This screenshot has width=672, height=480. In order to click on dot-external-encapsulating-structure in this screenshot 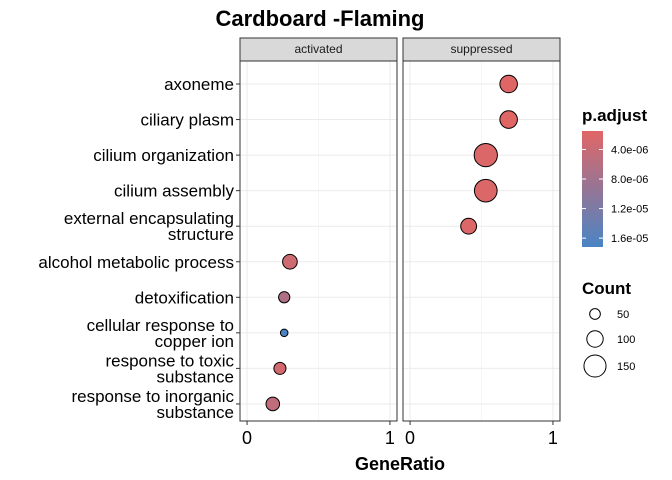, I will do `click(469, 226)`.